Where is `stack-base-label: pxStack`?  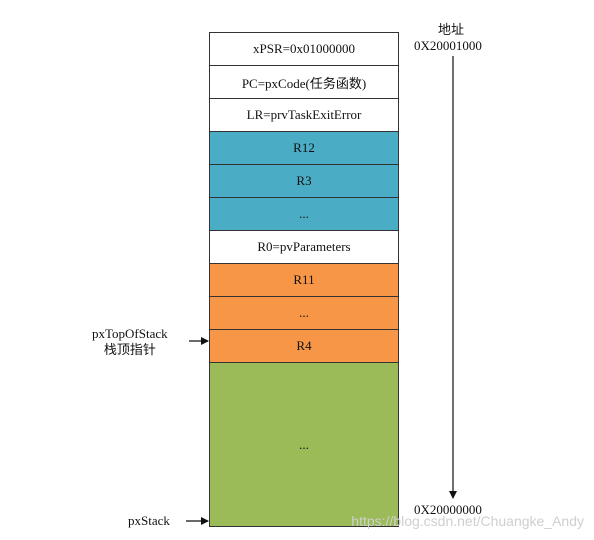 stack-base-label: pxStack is located at coordinates (149, 521).